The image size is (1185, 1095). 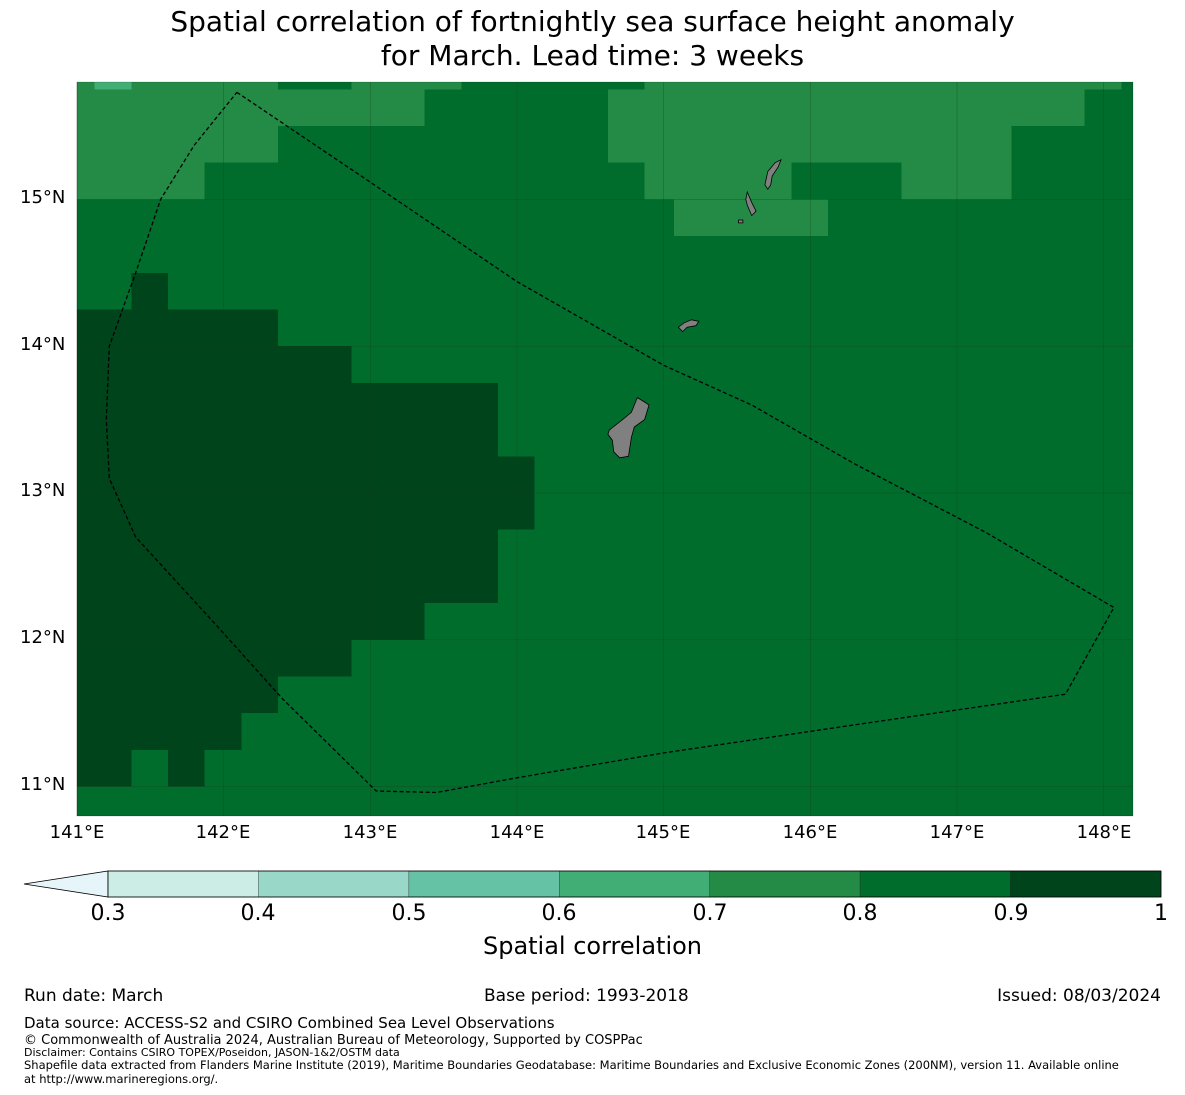 What do you see at coordinates (628, 428) in the screenshot?
I see `island-guam` at bounding box center [628, 428].